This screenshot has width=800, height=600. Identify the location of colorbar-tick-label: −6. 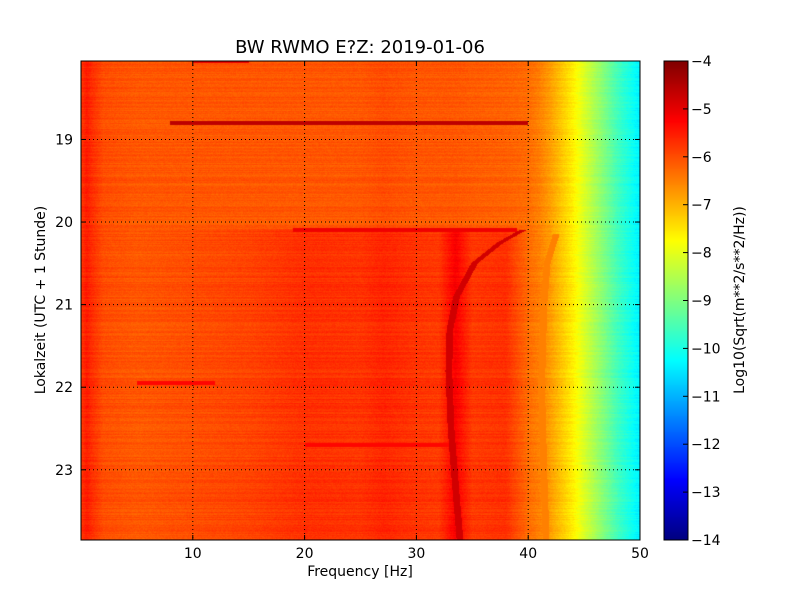
(701, 158).